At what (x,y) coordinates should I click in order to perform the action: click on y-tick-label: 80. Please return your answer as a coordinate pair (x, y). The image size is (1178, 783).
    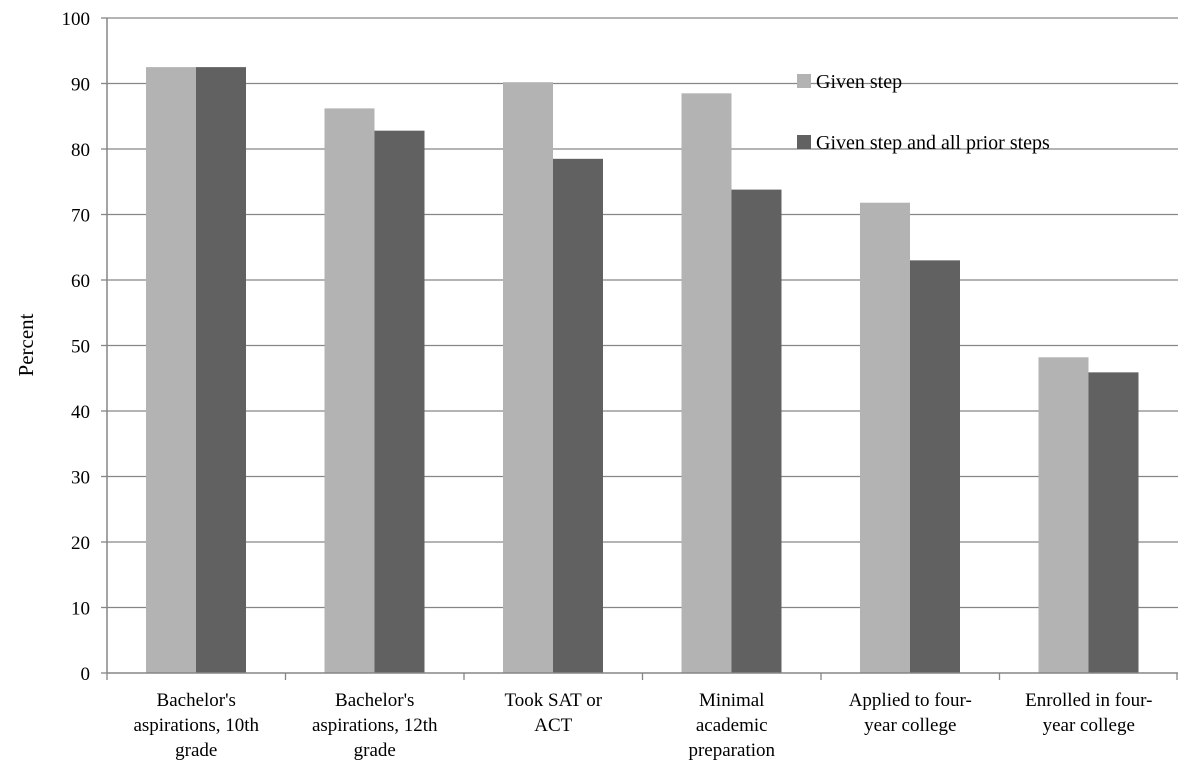
    Looking at the image, I should click on (80, 150).